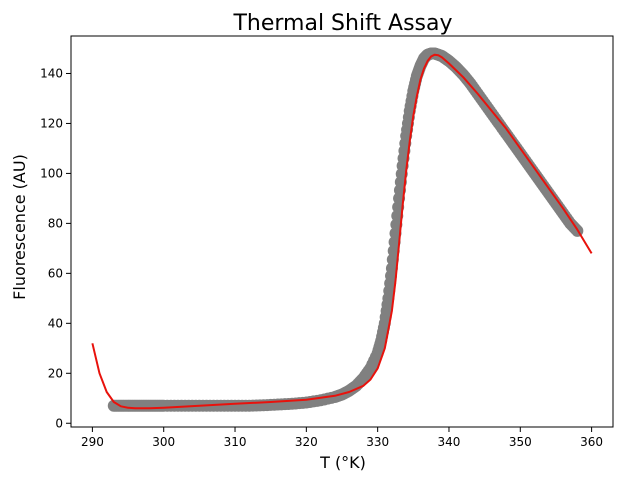 The height and width of the screenshot is (480, 623). Describe the element at coordinates (377, 442) in the screenshot. I see `x-tick-label: 330` at that location.